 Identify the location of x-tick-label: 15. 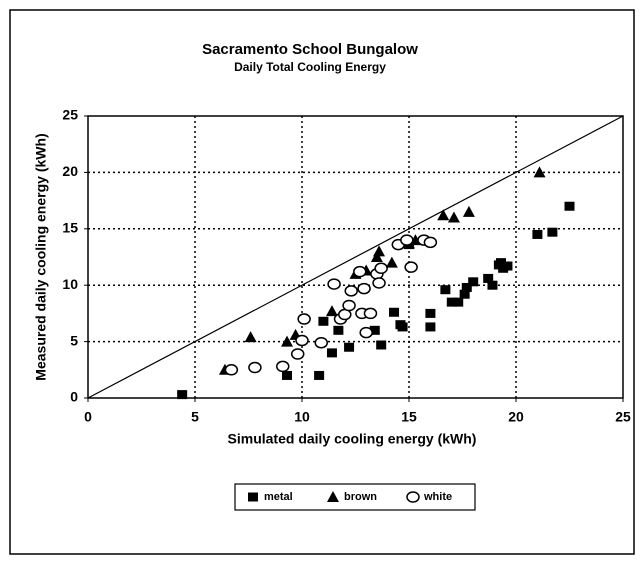
(409, 417).